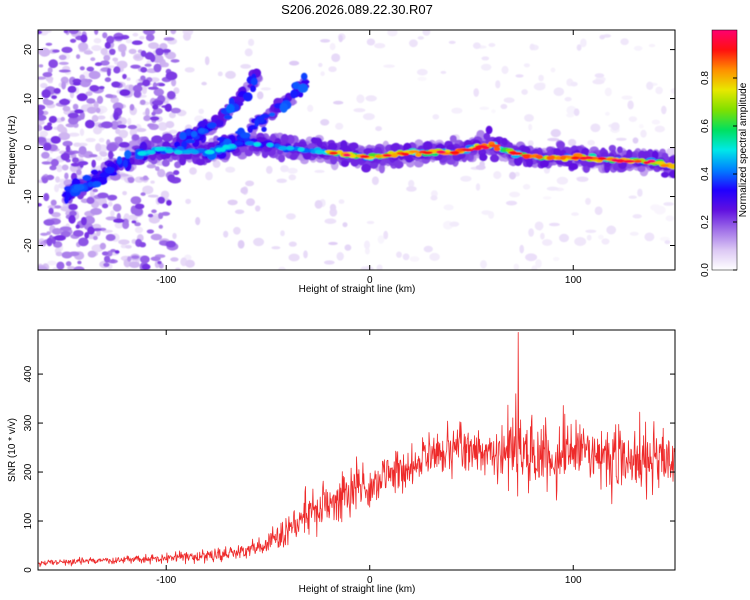 The width and height of the screenshot is (750, 600). What do you see at coordinates (357, 589) in the screenshot?
I see `snr-x-axis-label: Height of straight line (km)` at bounding box center [357, 589].